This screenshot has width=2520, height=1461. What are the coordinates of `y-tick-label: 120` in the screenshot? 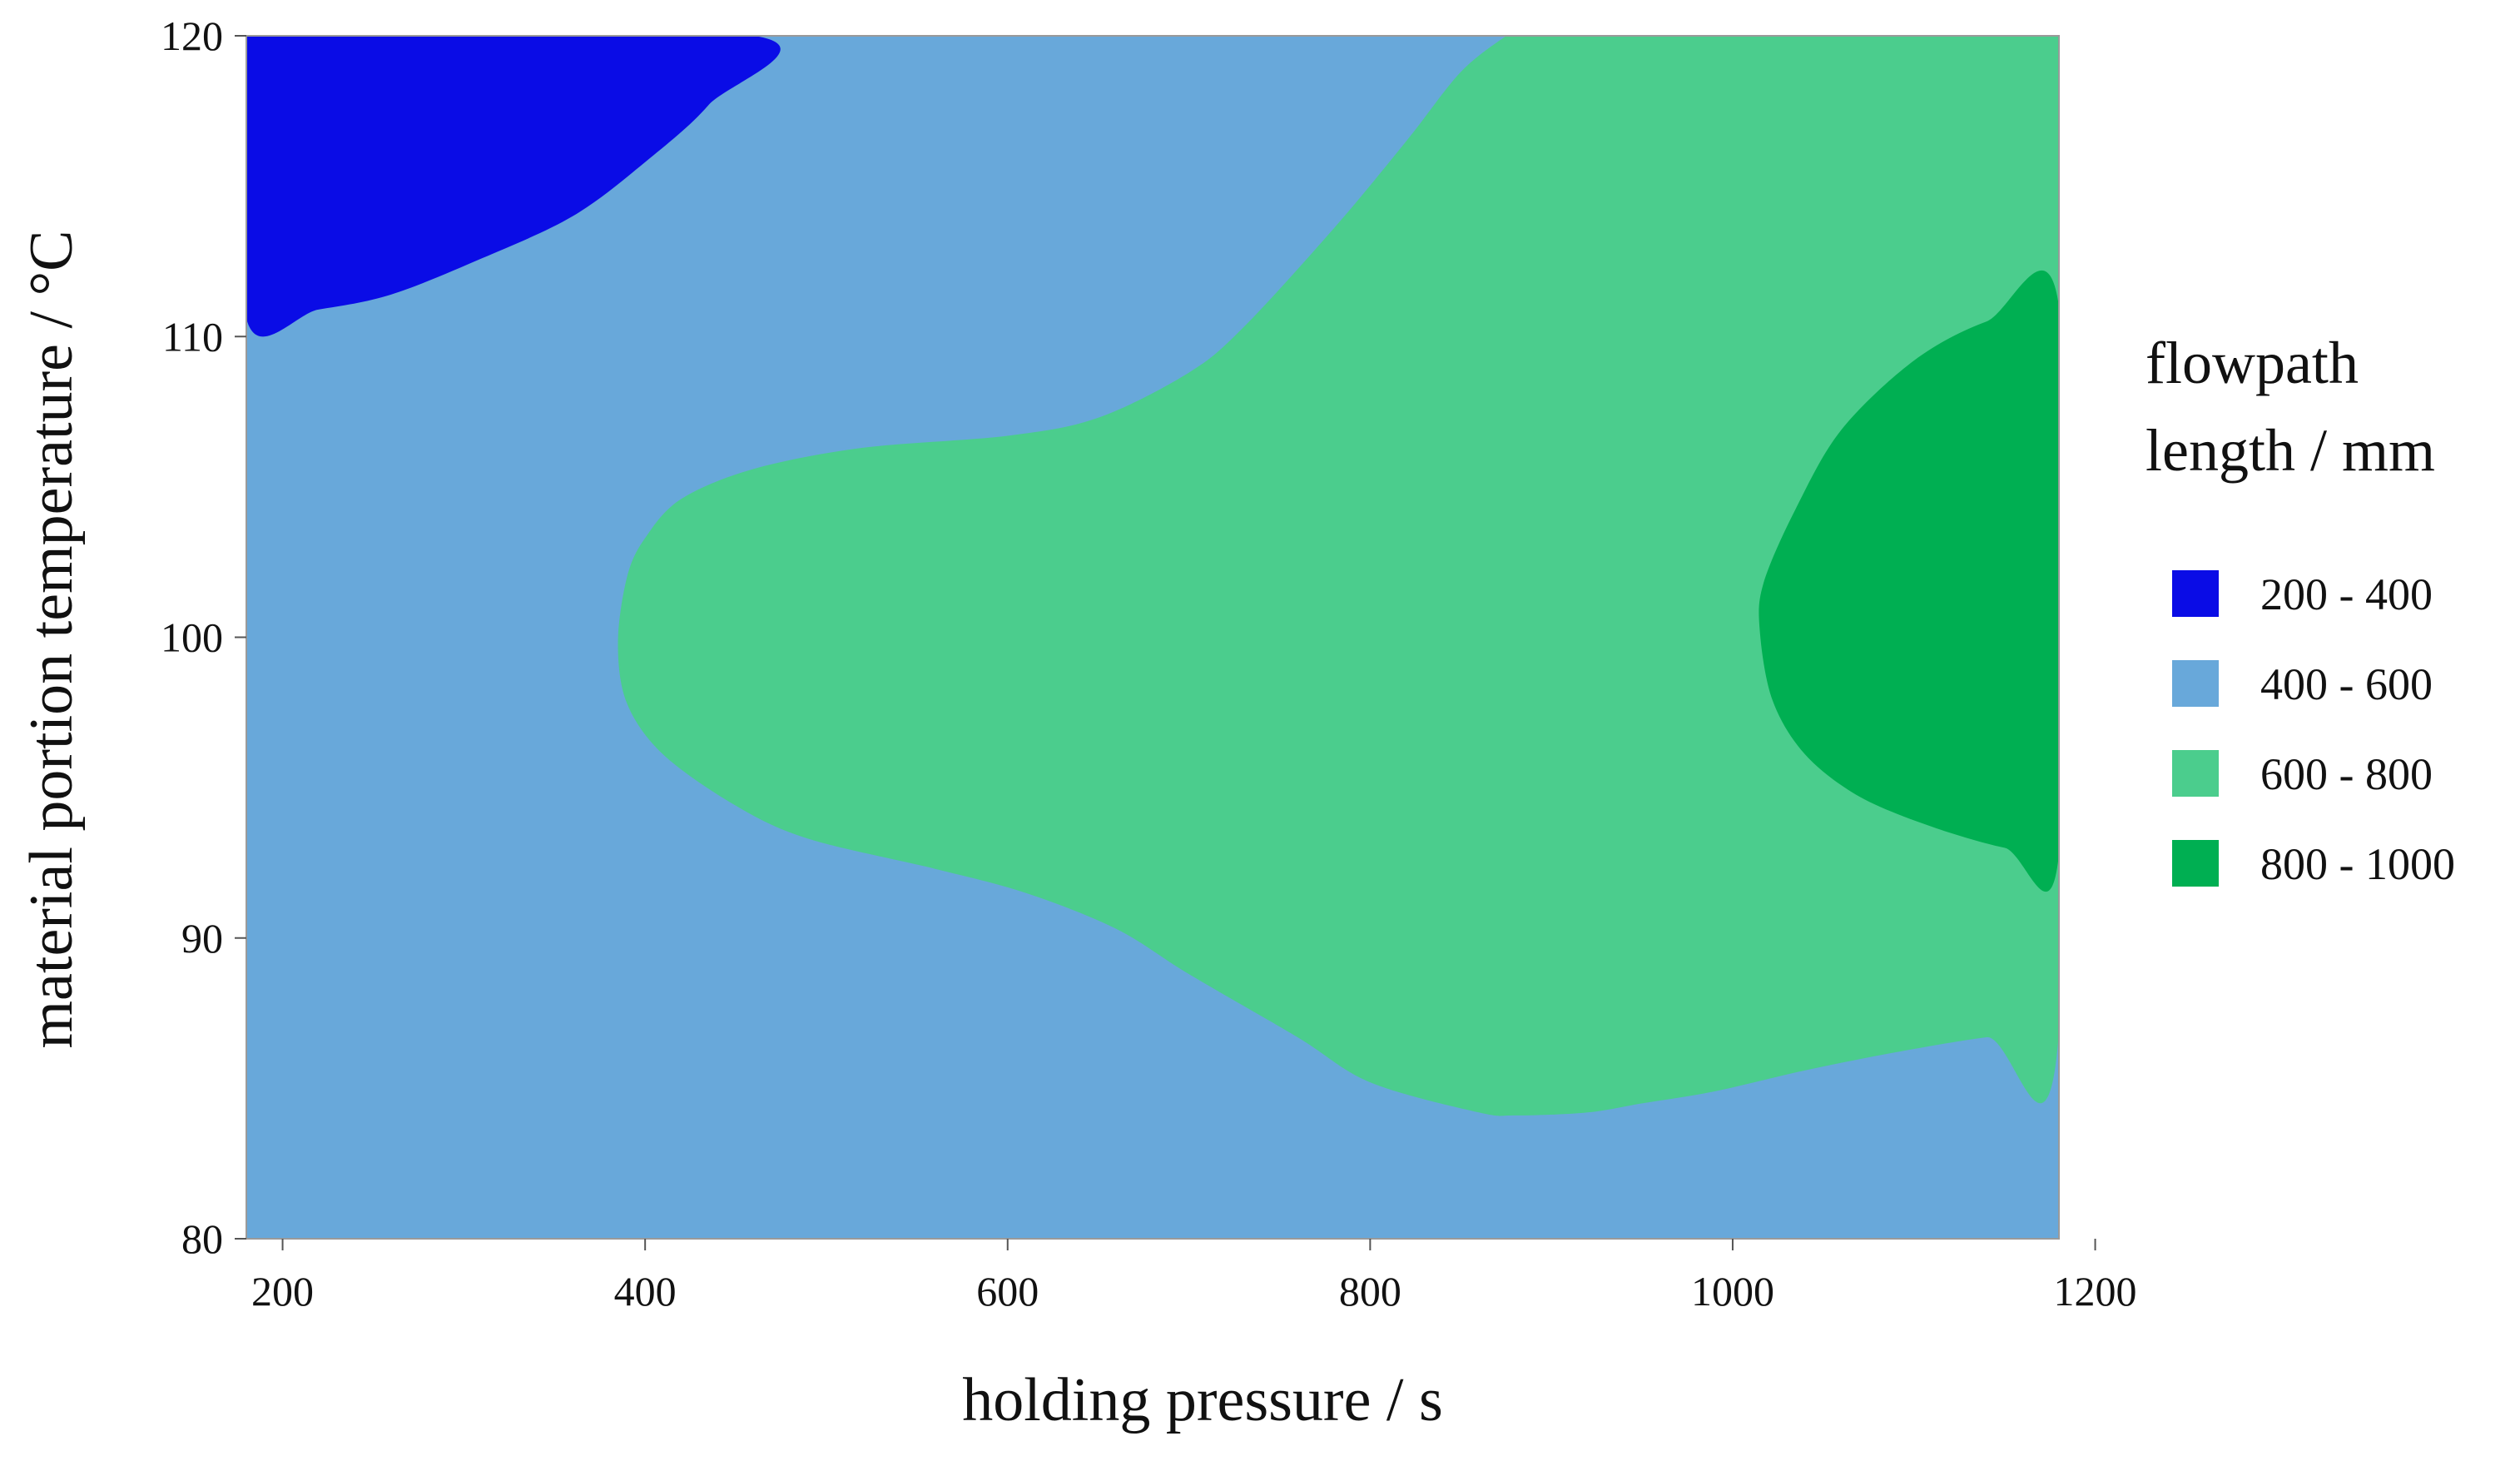 It's located at (192, 35).